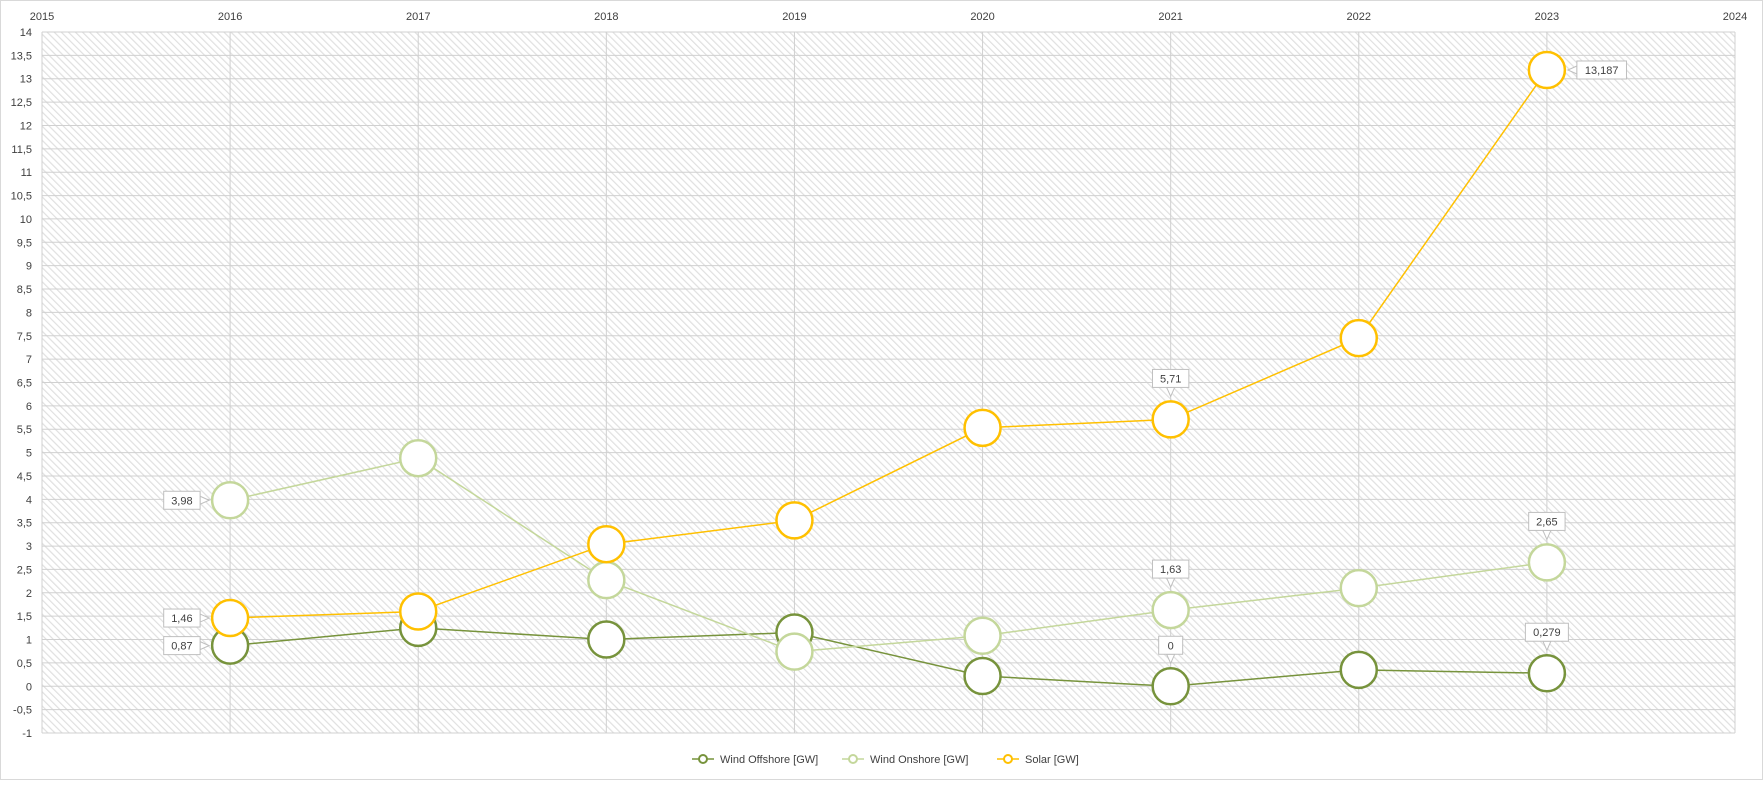 The width and height of the screenshot is (1763, 785). What do you see at coordinates (26, 126) in the screenshot?
I see `y-tick-label: 12` at bounding box center [26, 126].